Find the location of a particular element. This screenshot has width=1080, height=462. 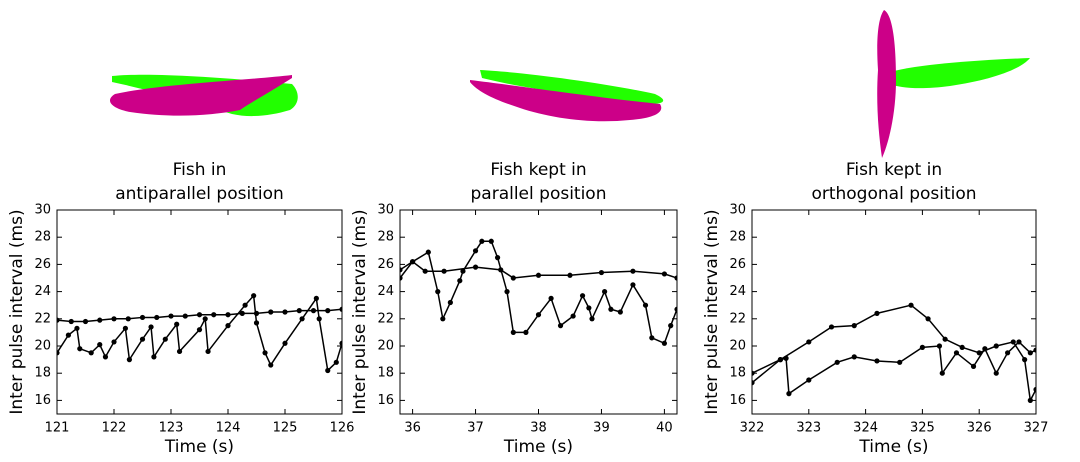

x-tick-label: 37 is located at coordinates (475, 428).